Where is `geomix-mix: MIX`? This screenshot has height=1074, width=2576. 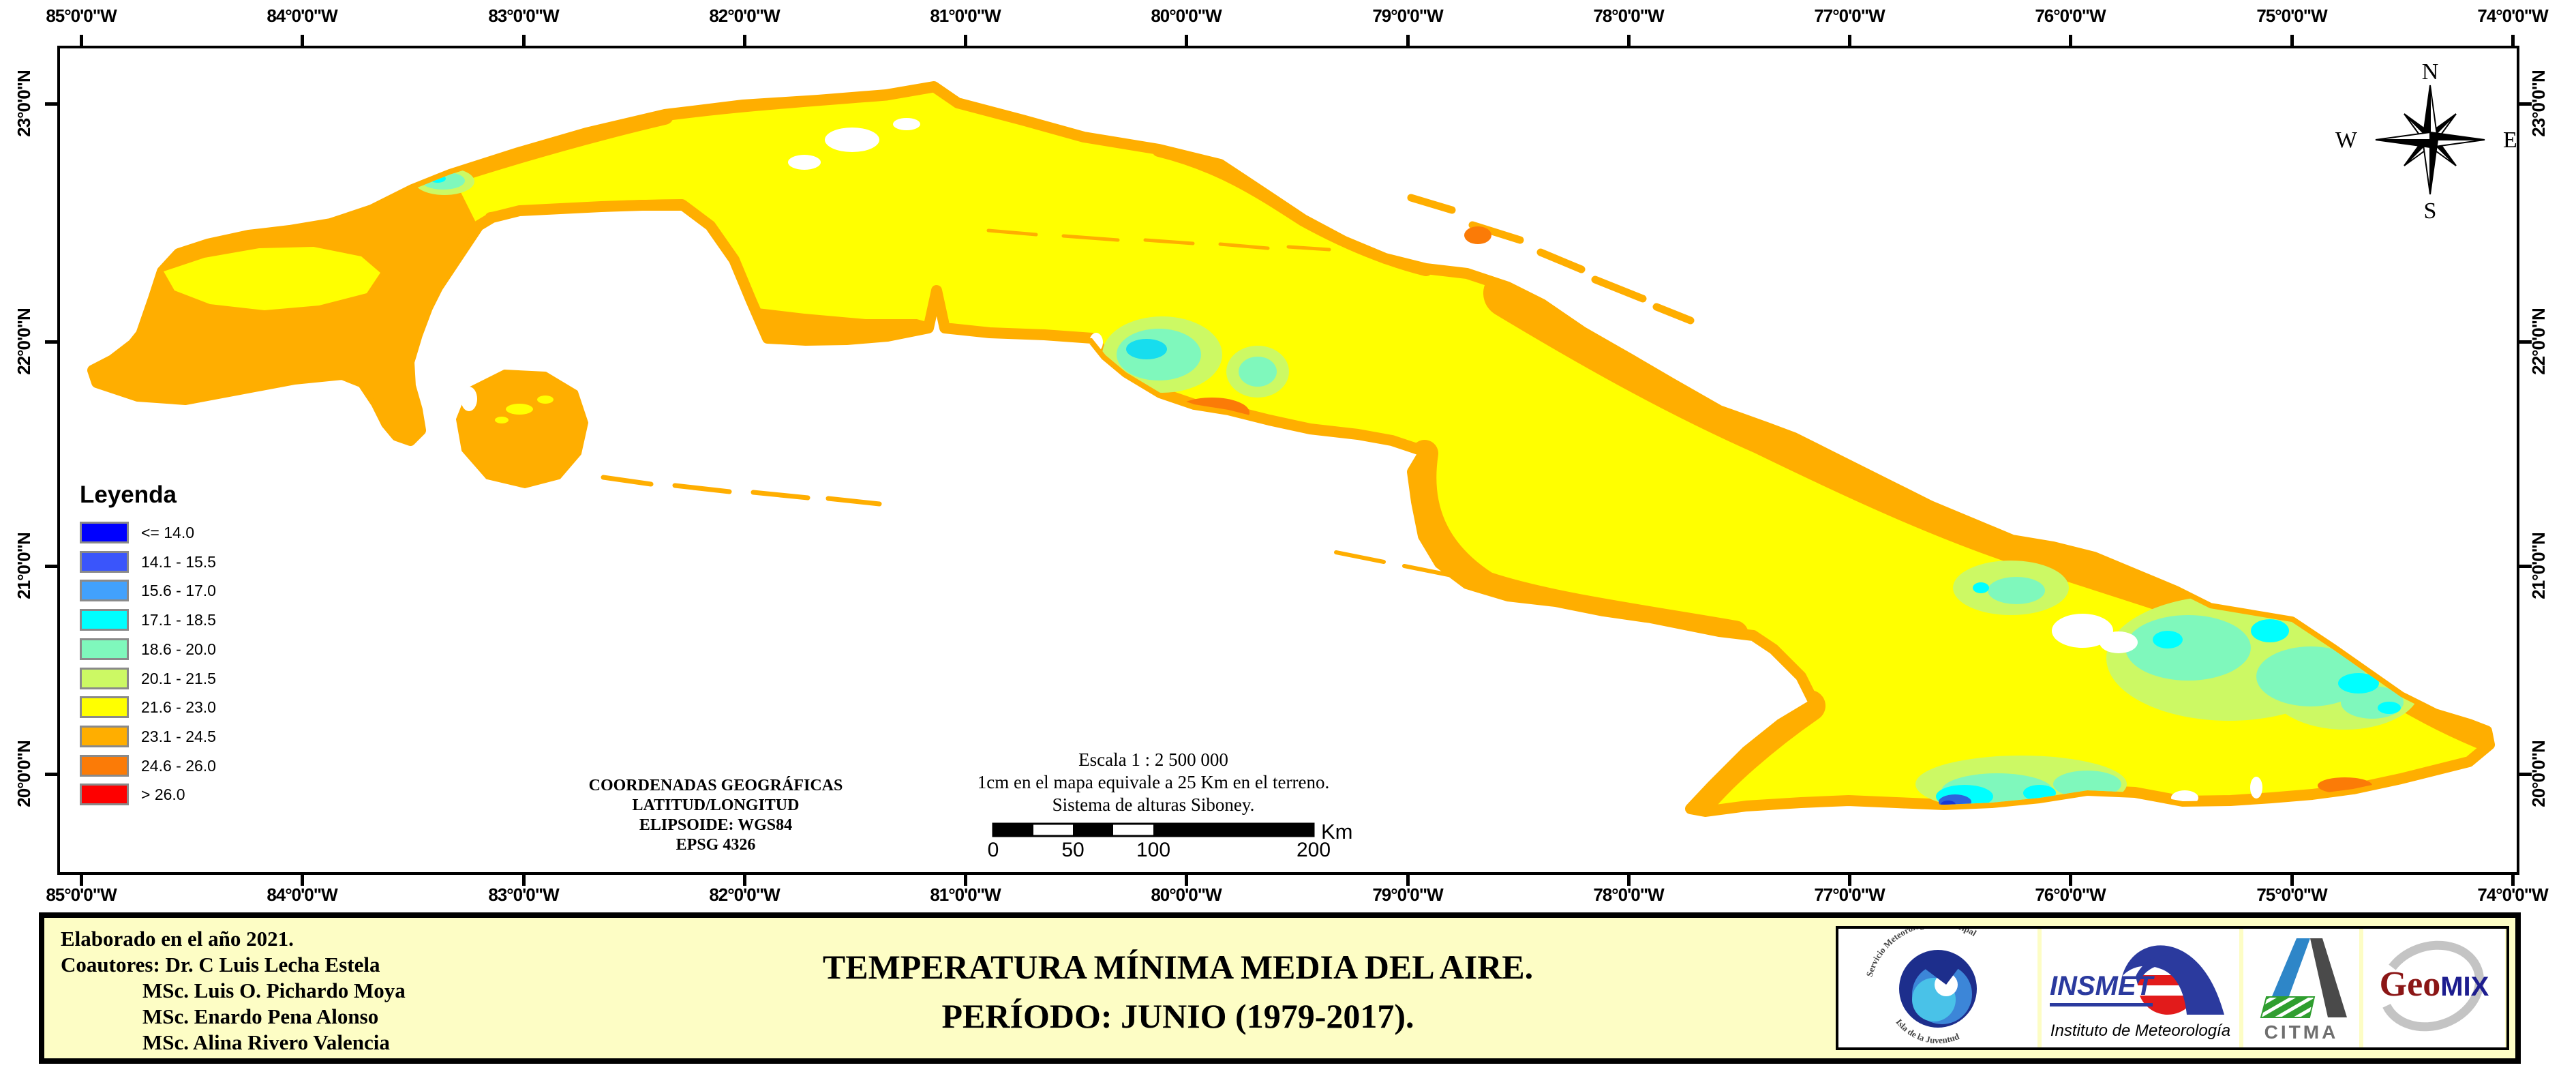 geomix-mix: MIX is located at coordinates (2465, 987).